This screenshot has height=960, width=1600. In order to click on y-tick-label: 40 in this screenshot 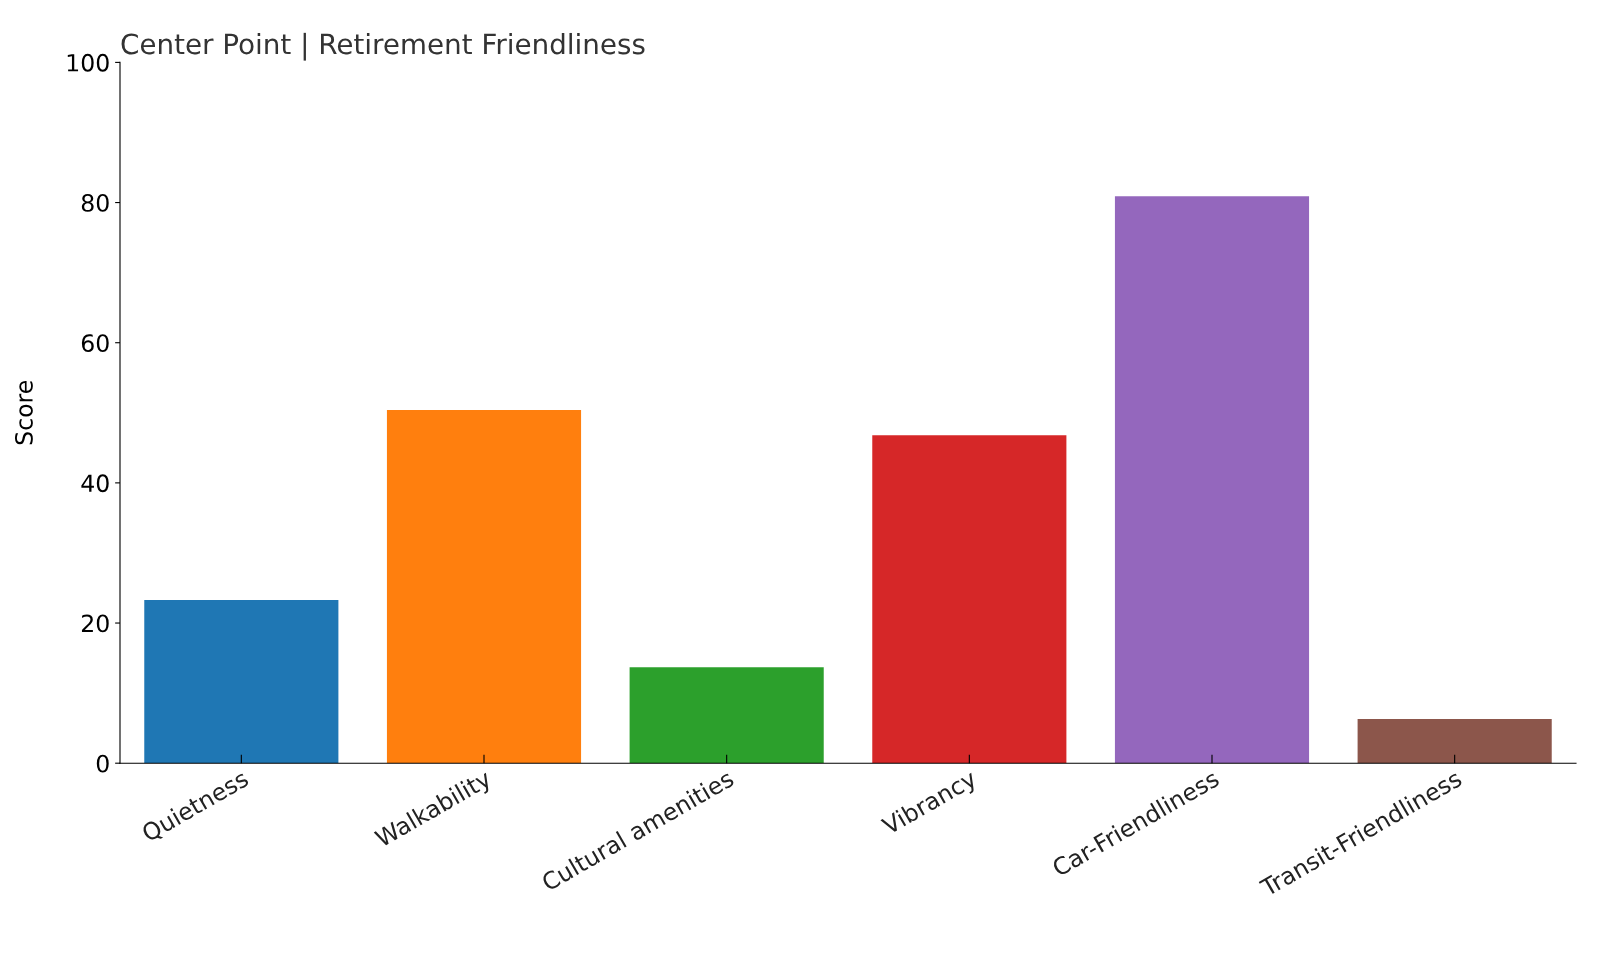, I will do `click(95, 483)`.